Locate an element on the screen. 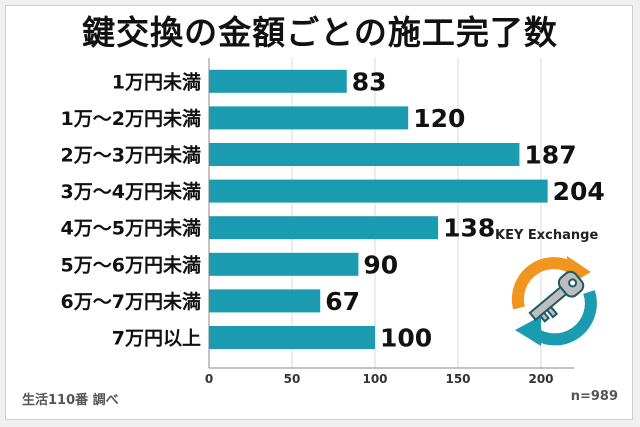  category-label: 1万円未満 is located at coordinates (156, 81).